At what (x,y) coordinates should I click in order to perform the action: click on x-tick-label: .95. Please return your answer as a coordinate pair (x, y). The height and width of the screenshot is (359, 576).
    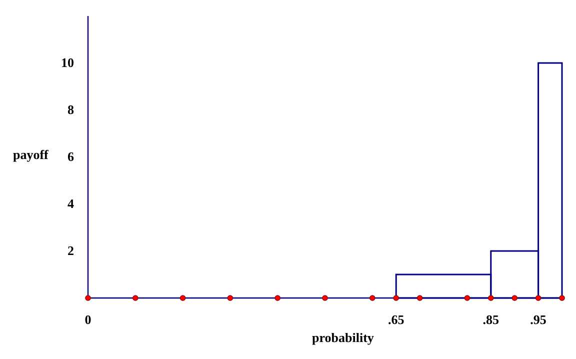
    Looking at the image, I should click on (538, 319).